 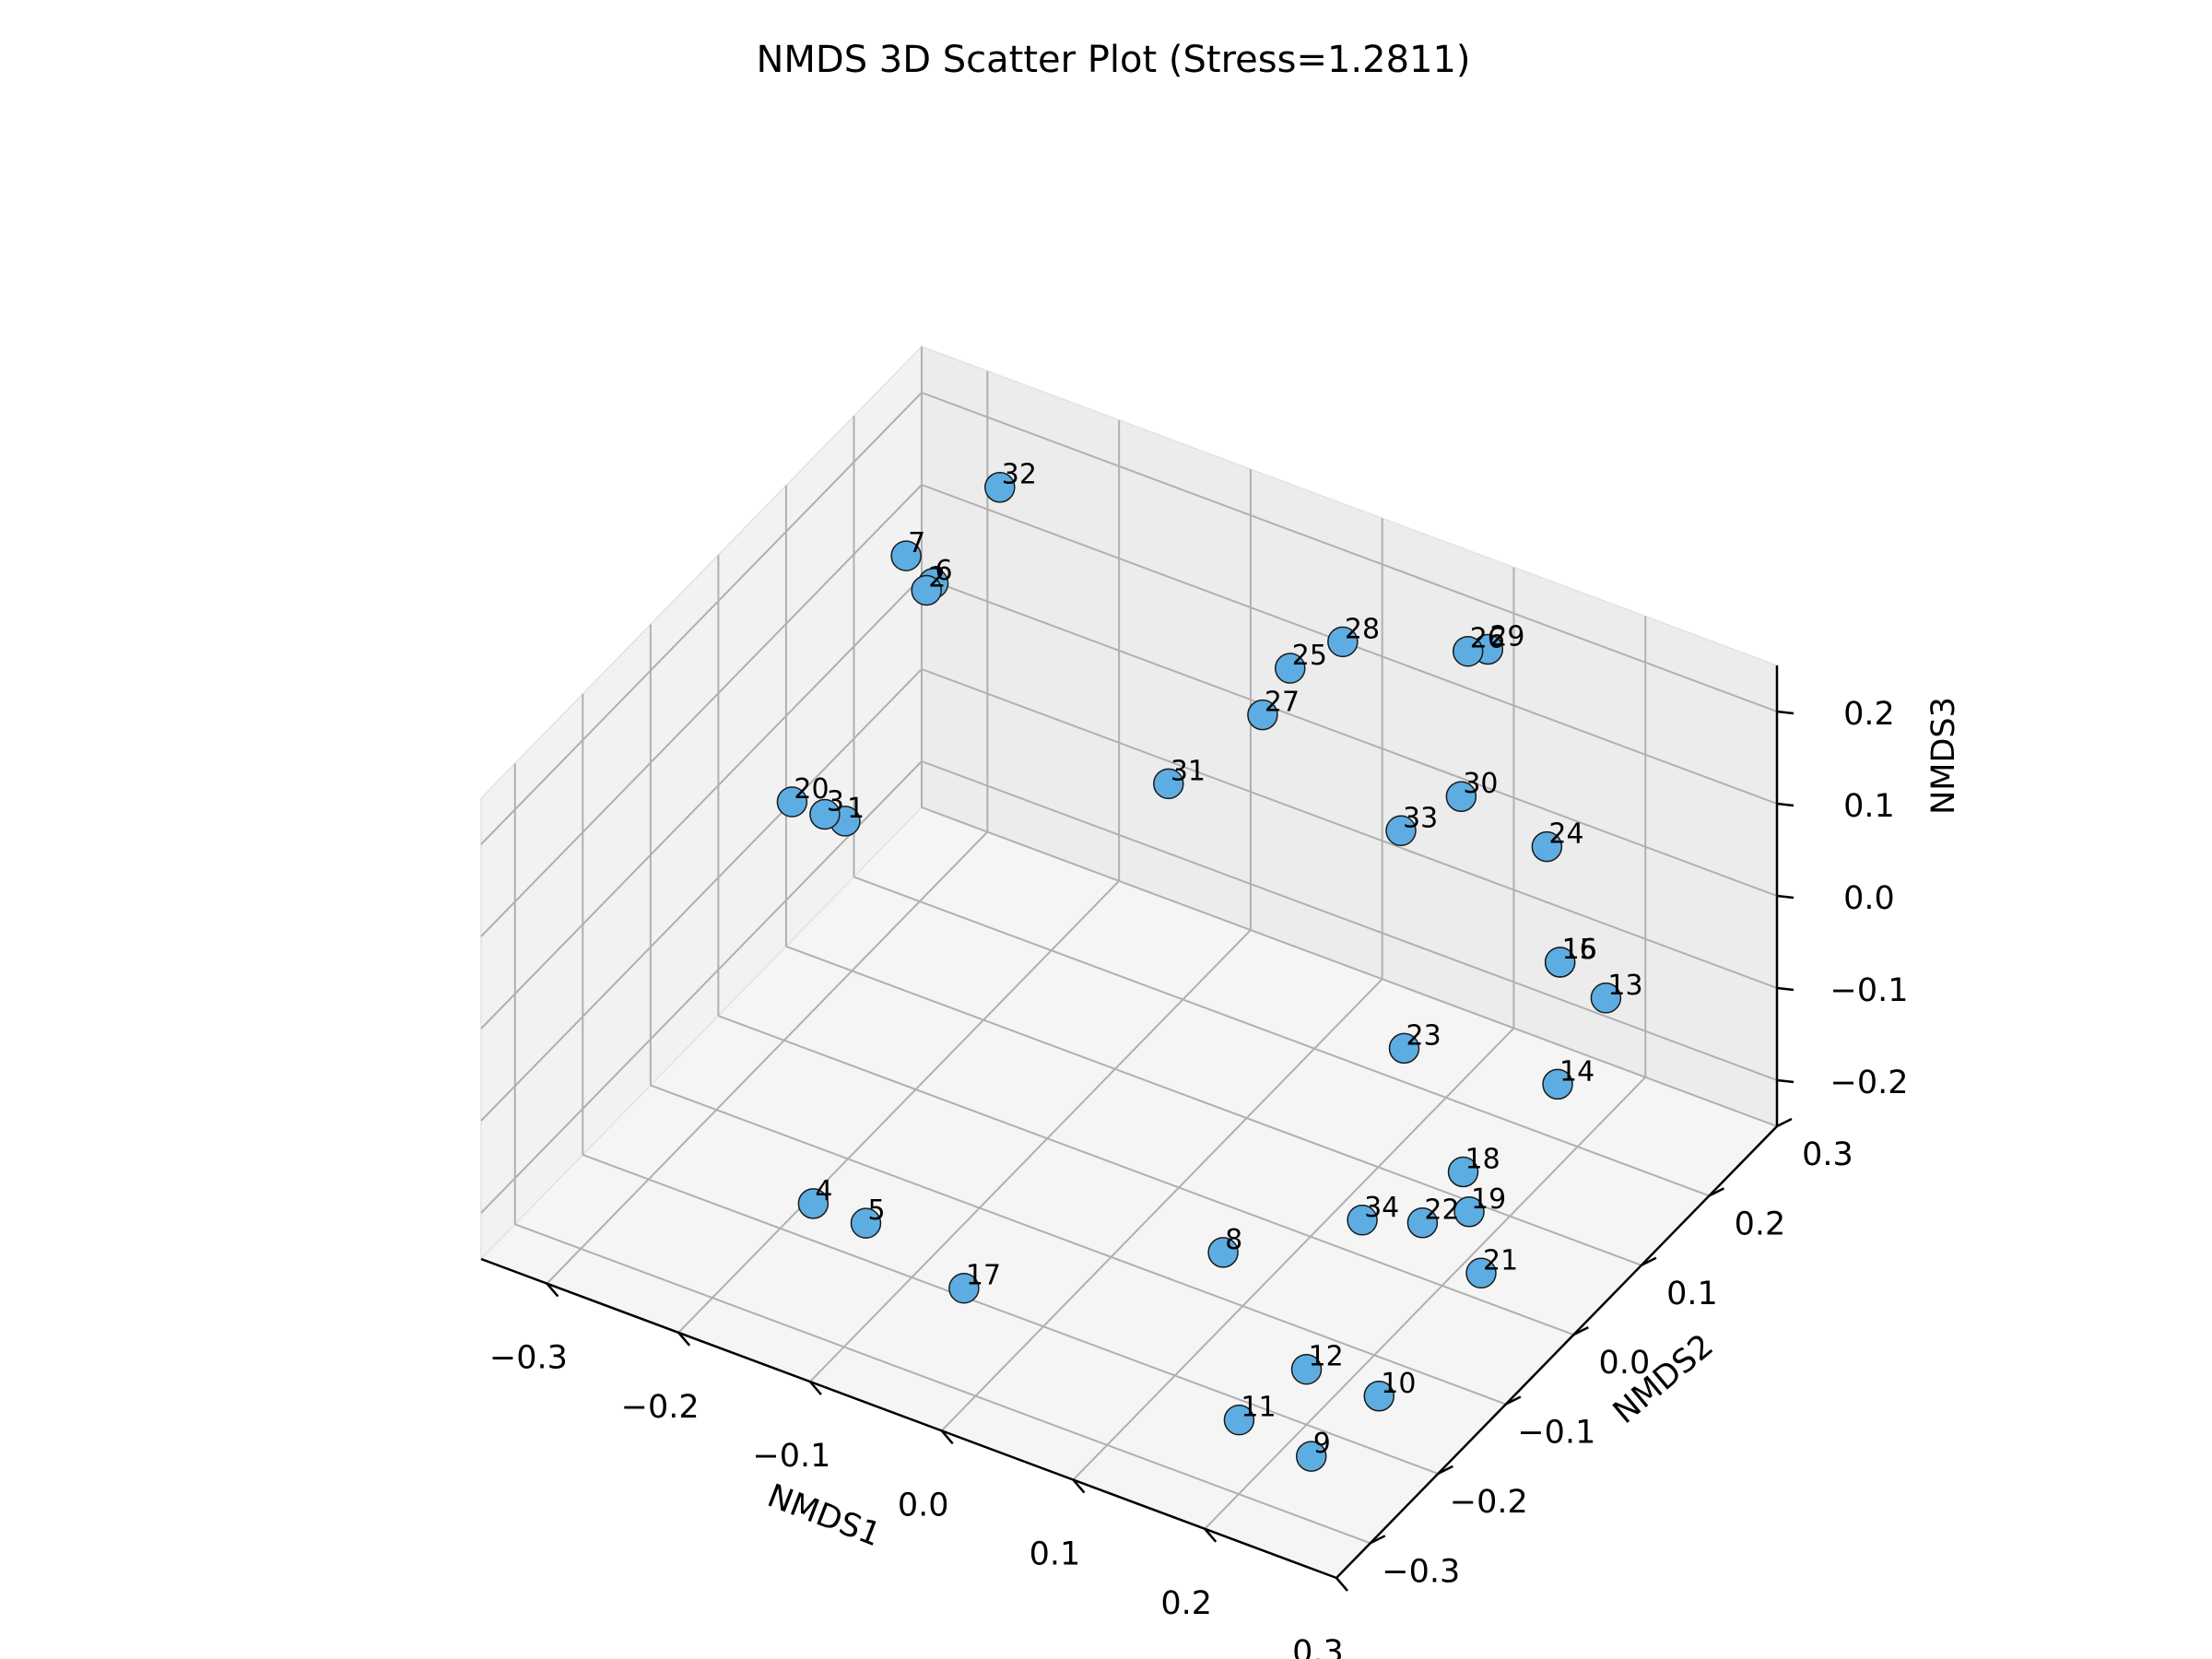 I want to click on point-label-27: 27, so click(x=1282, y=703).